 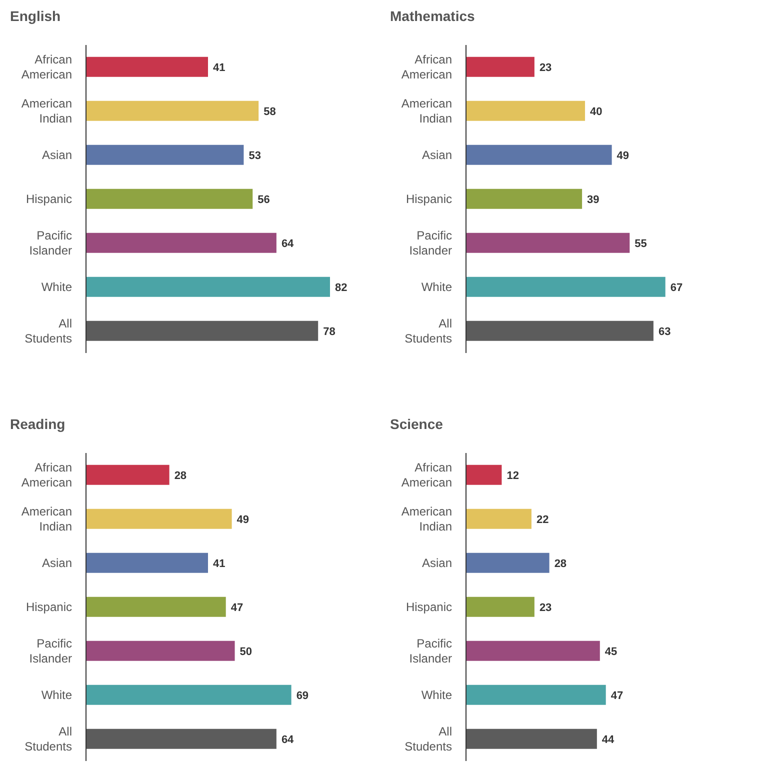 I want to click on data-label: 39, so click(x=593, y=200).